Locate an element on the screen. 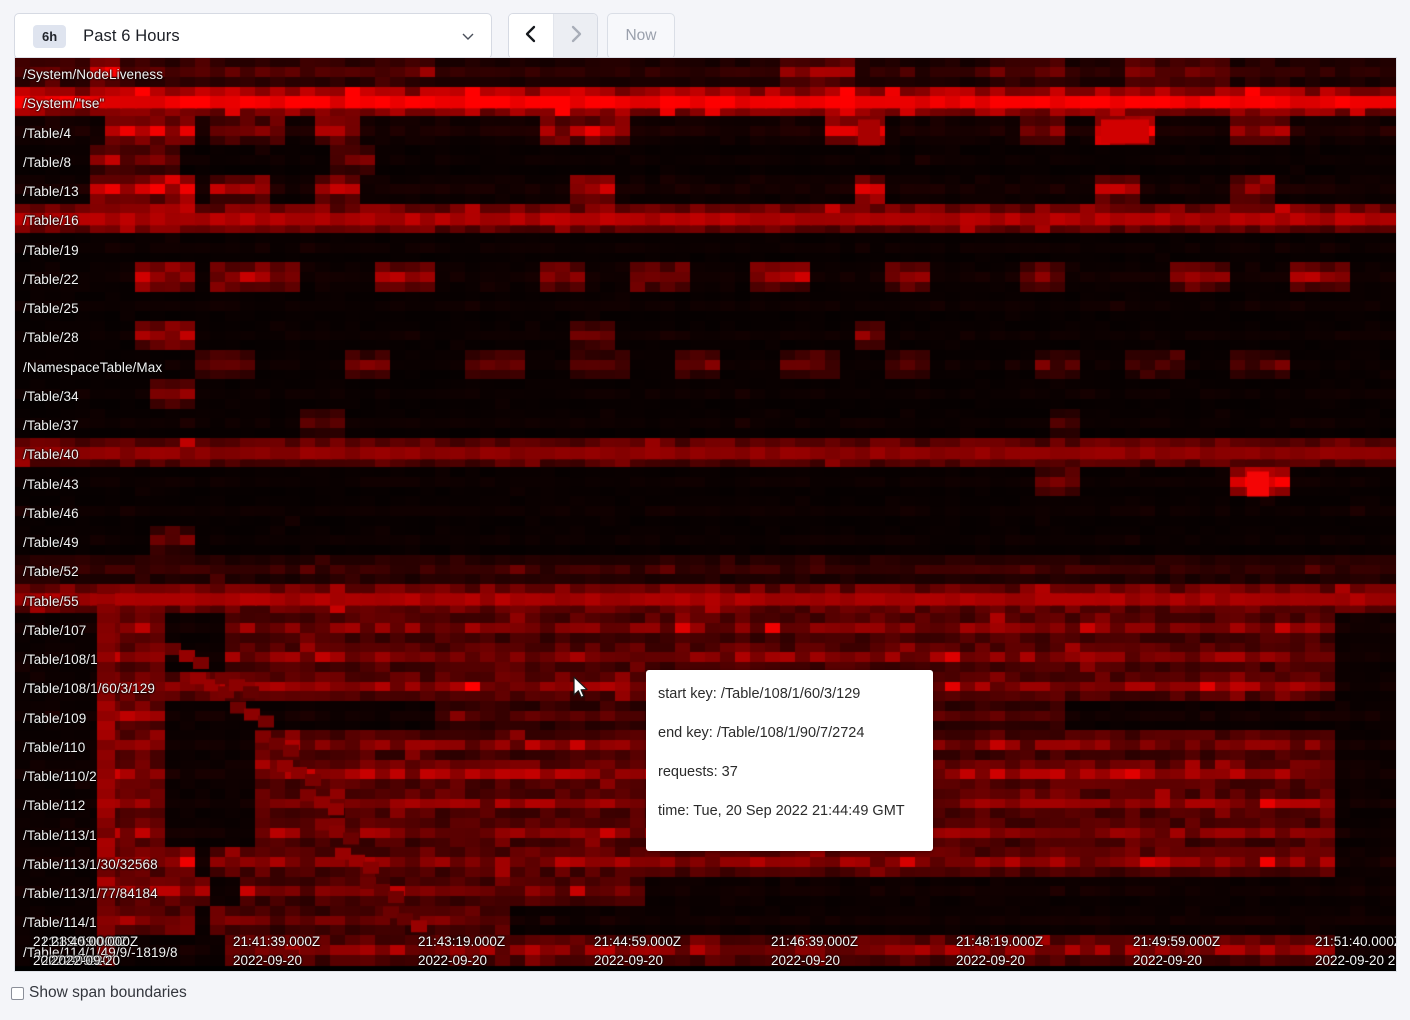 The width and height of the screenshot is (1410, 1020). chevron-left-icon is located at coordinates (531, 36).